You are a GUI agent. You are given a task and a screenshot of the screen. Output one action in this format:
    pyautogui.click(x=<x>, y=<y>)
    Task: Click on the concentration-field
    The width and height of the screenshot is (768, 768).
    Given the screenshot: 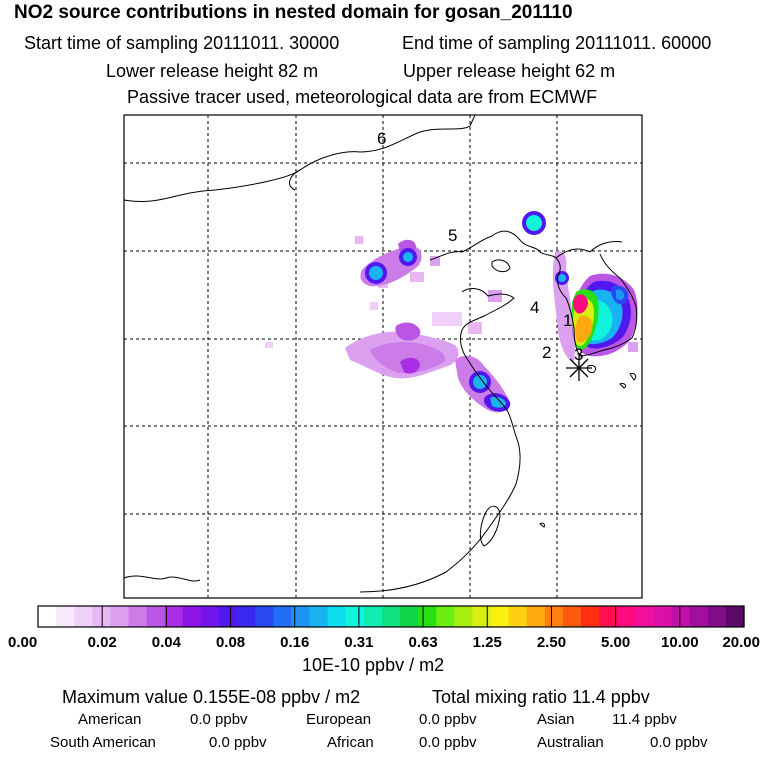 What is the action you would take?
    pyautogui.click(x=451, y=312)
    